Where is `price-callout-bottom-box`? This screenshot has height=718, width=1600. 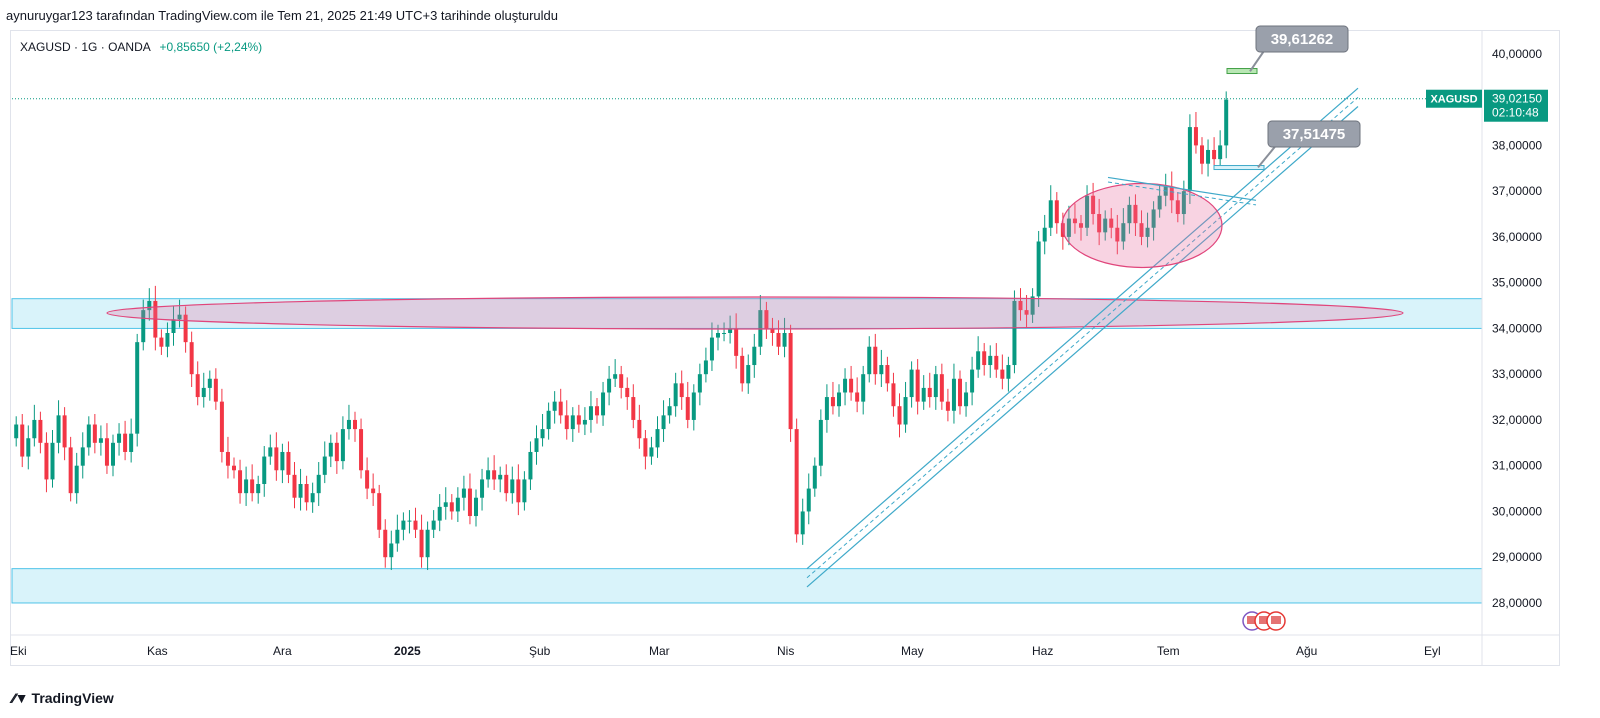 price-callout-bottom-box is located at coordinates (1314, 134).